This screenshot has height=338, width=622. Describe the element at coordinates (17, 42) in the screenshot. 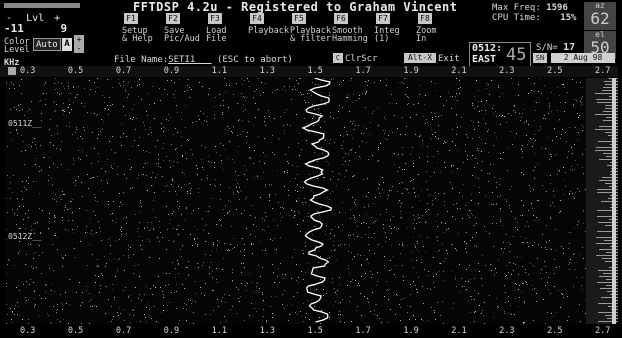

I see `color-label-line1: Color` at that location.